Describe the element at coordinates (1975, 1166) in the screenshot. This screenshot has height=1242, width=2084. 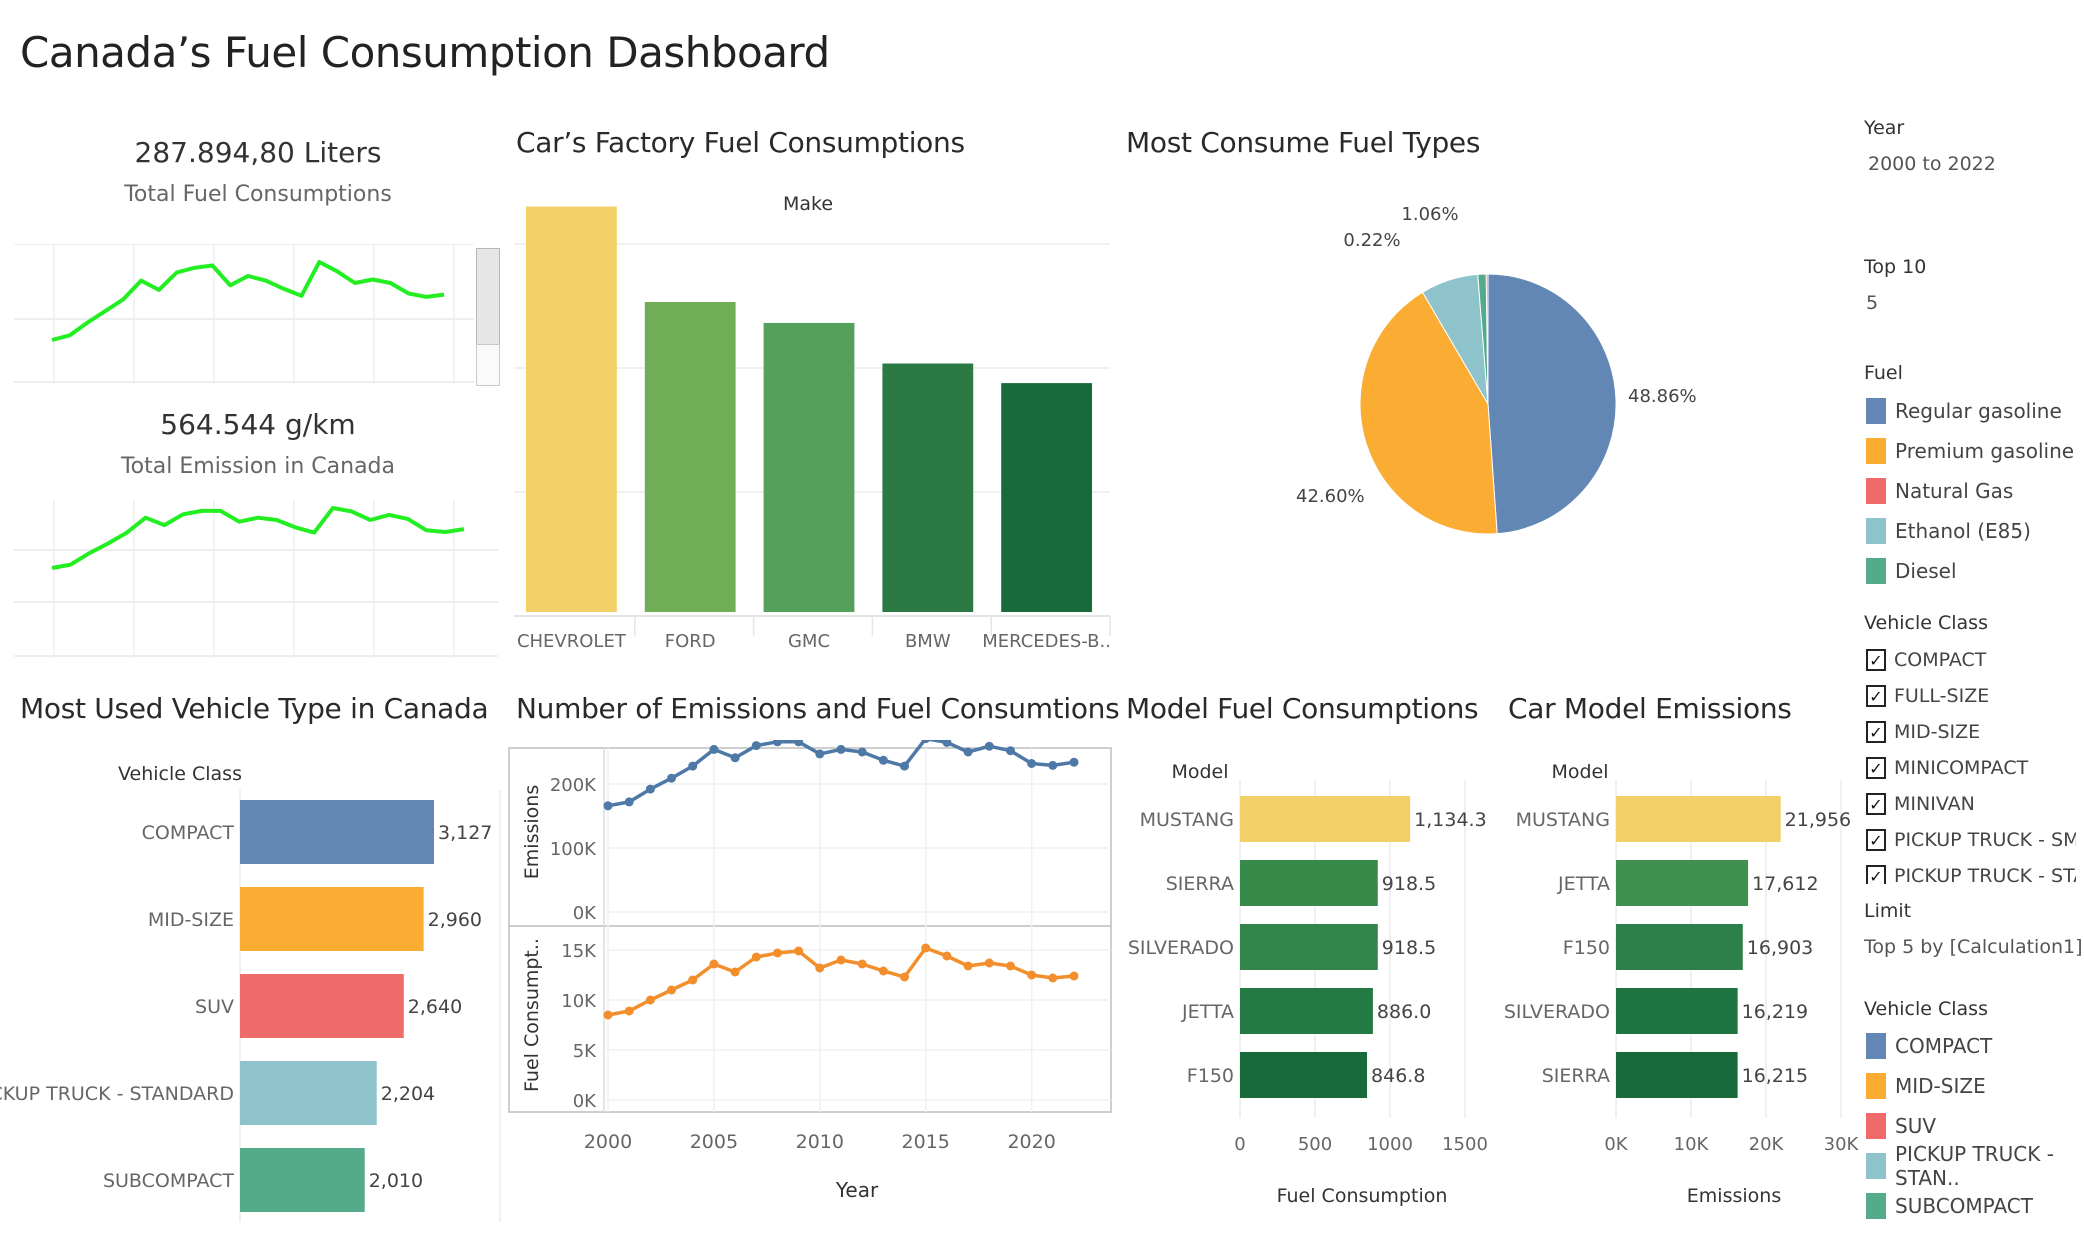
I see `class-legend-item: PICKUP TRUCK - STAN..` at that location.